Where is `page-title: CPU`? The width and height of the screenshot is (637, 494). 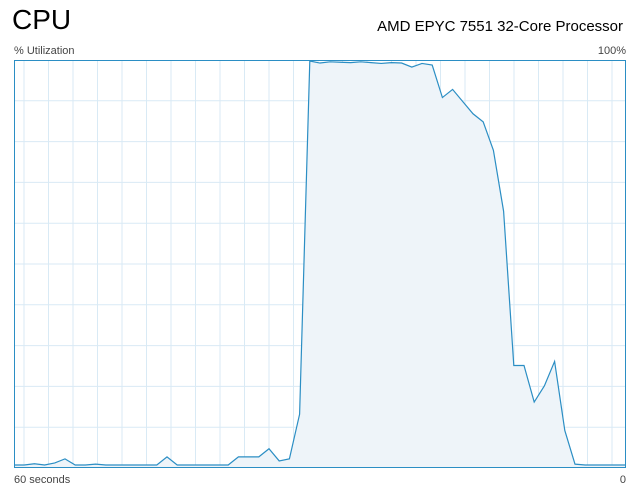 page-title: CPU is located at coordinates (42, 19).